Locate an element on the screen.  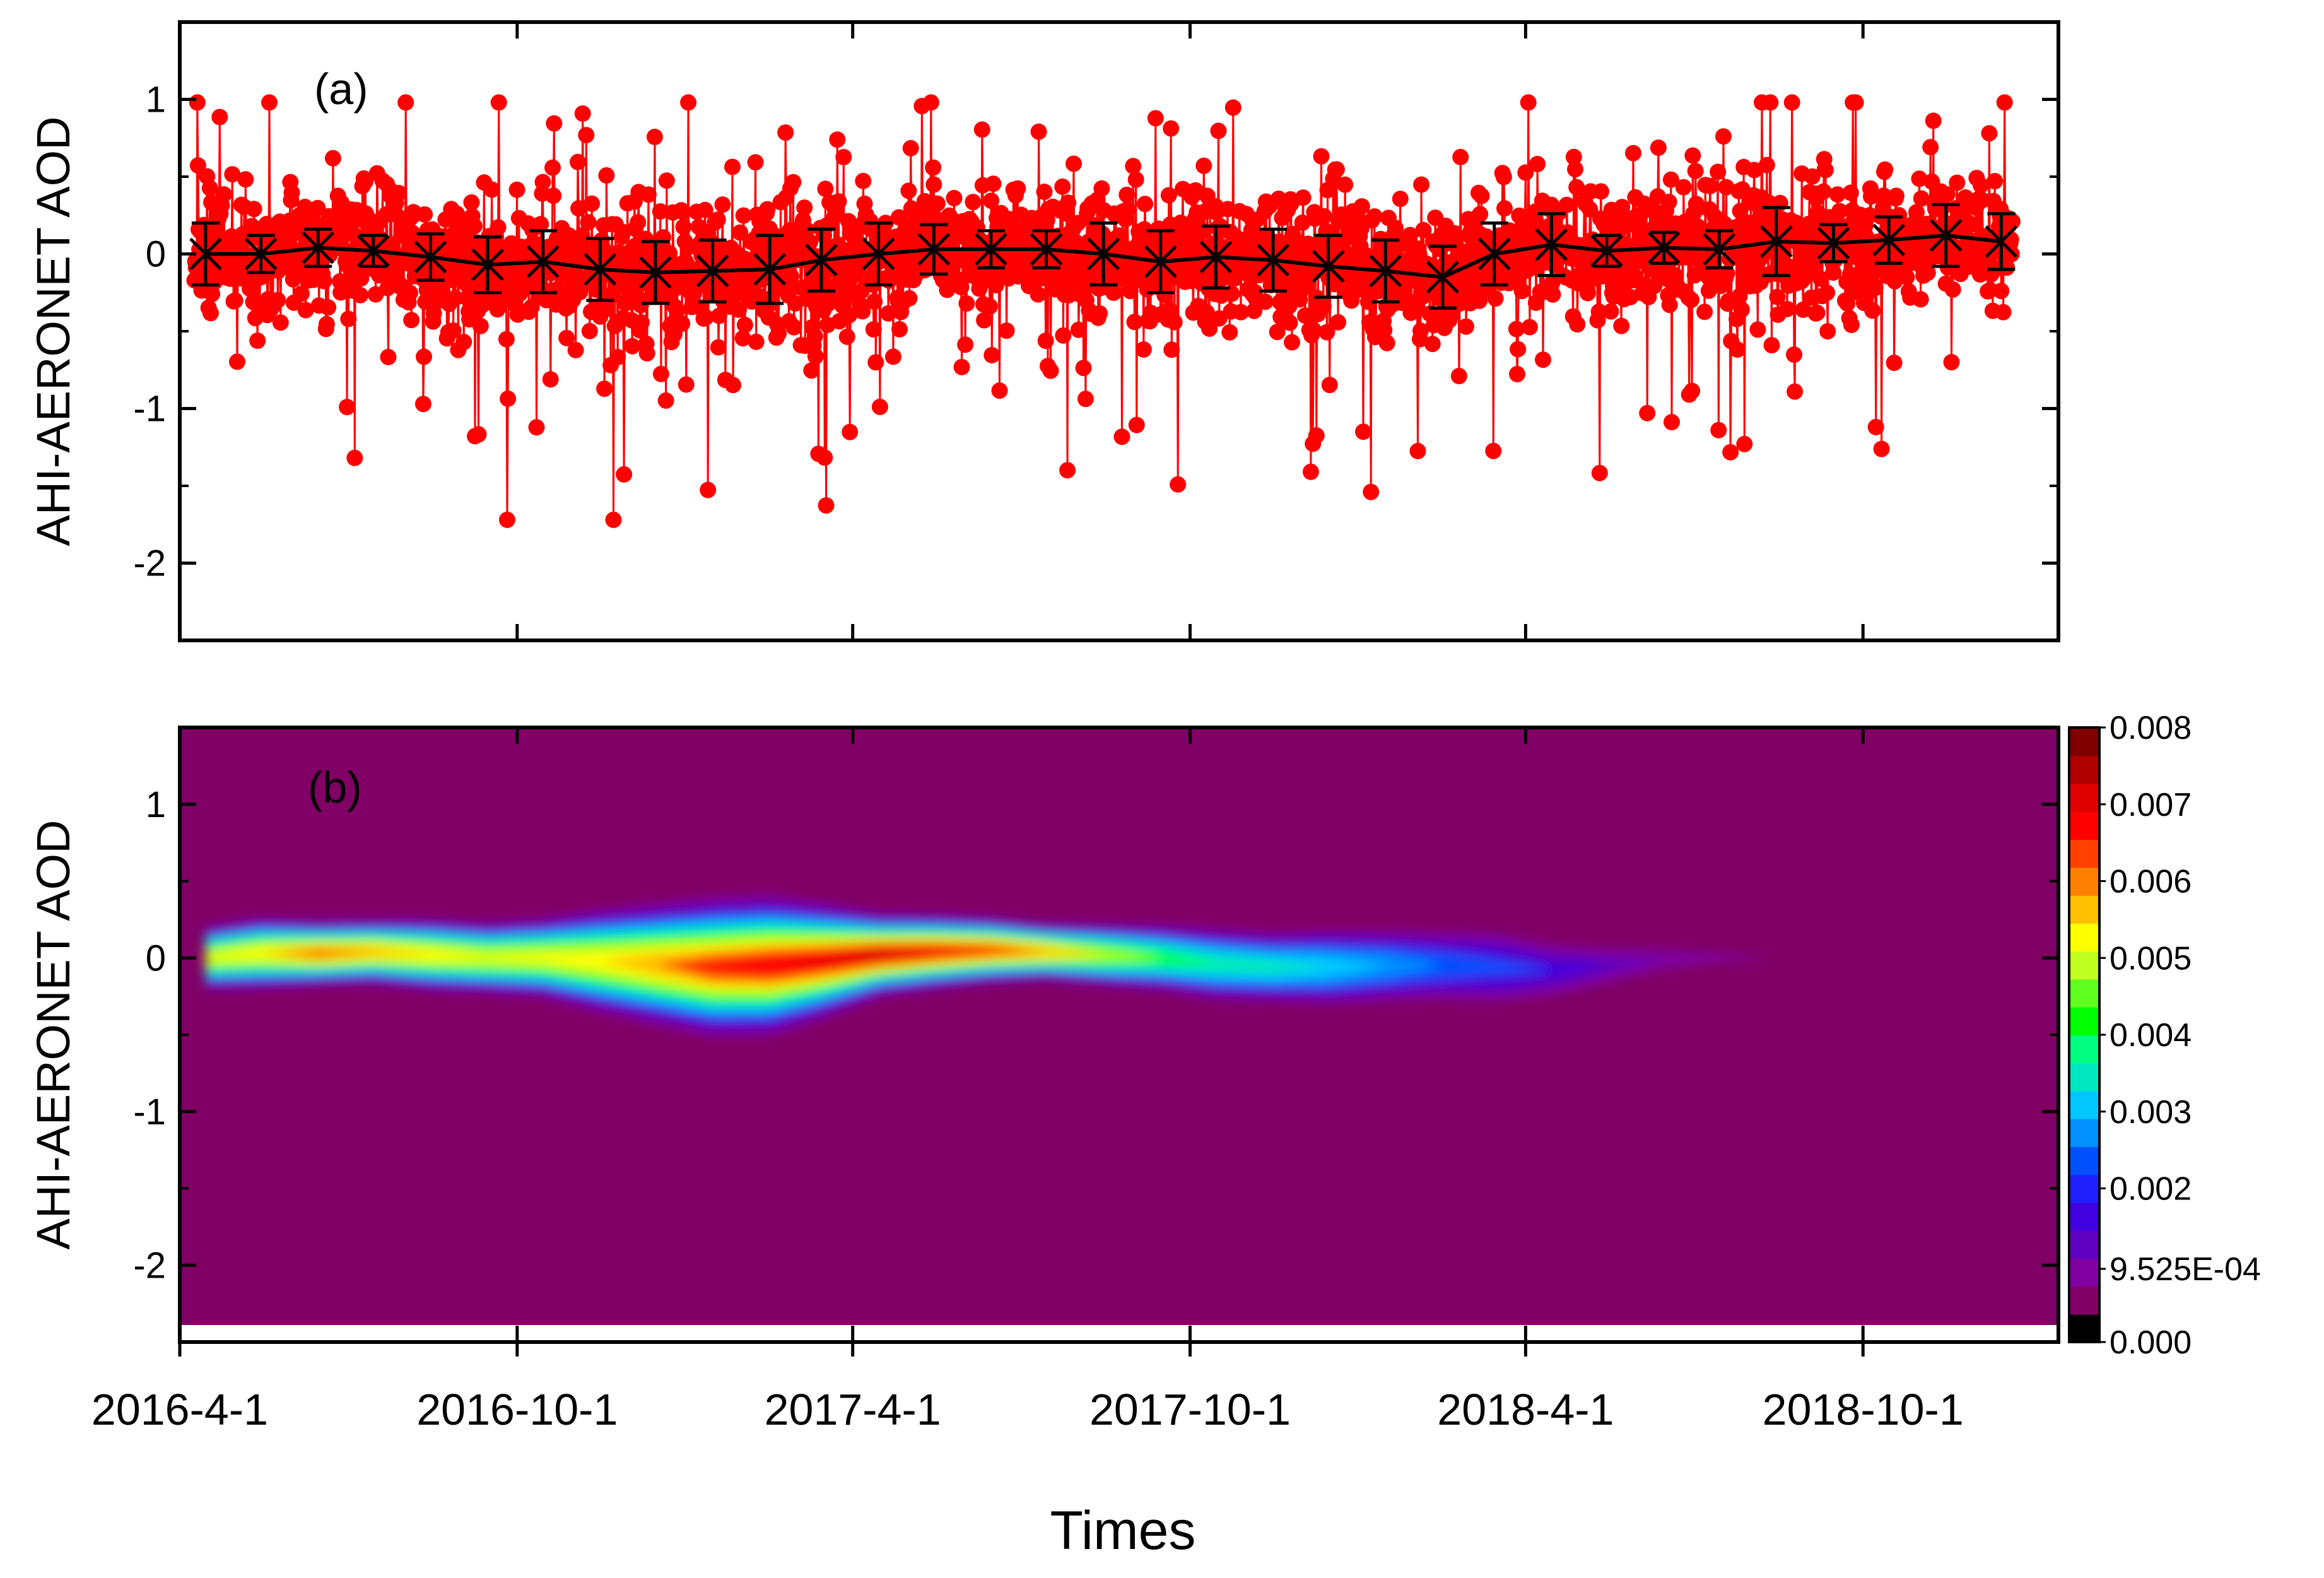
a-ytick-label-1: 0 is located at coordinates (156, 255).